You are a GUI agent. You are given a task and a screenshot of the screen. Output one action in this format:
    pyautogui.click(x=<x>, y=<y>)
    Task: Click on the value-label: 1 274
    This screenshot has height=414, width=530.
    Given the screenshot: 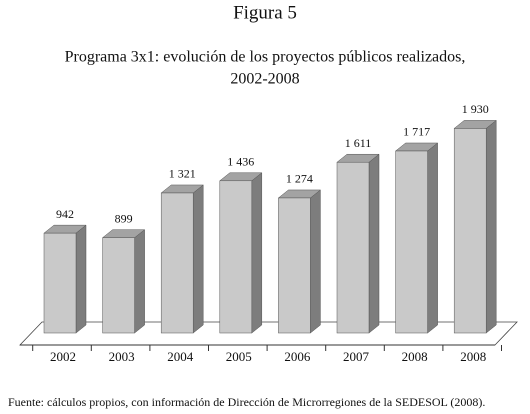 What is the action you would take?
    pyautogui.click(x=299, y=179)
    